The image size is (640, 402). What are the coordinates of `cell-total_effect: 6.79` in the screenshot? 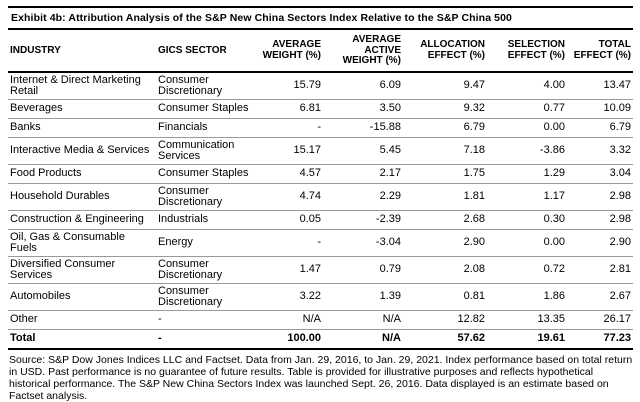 It's located at (600, 127).